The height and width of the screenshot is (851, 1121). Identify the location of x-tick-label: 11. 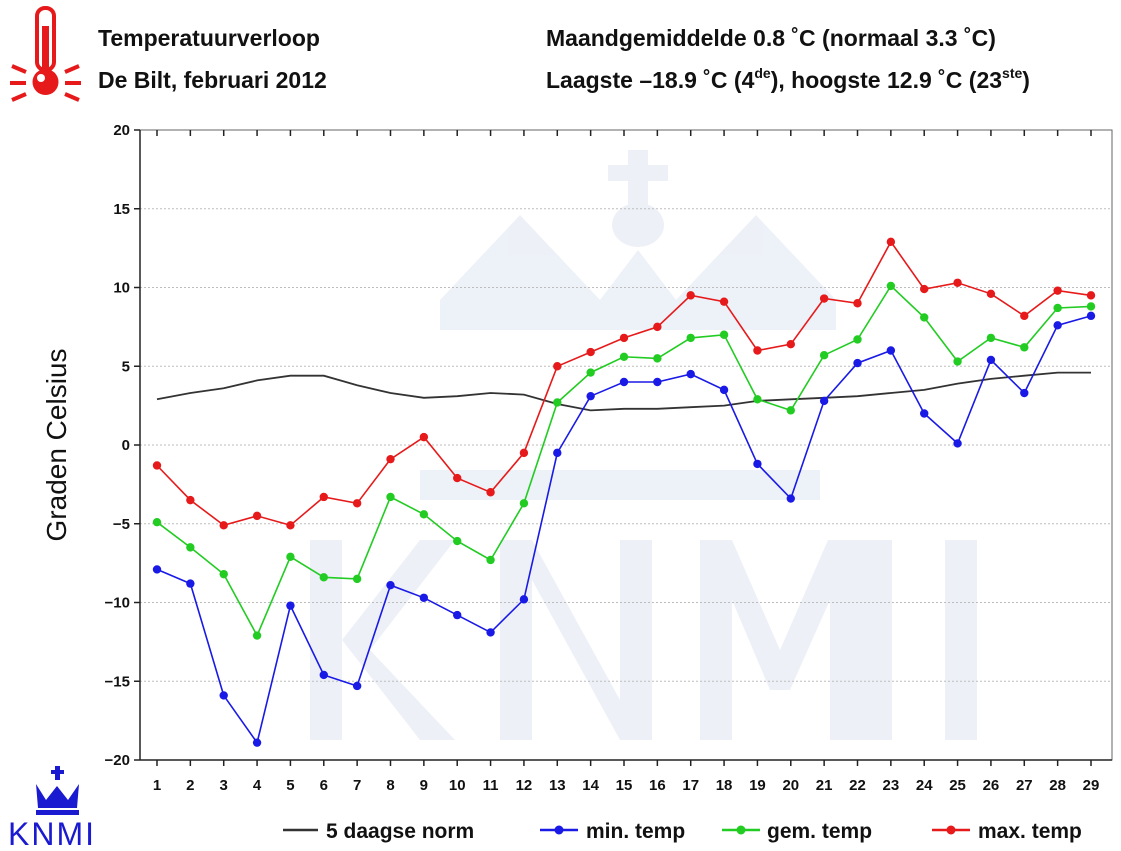
(491, 785).